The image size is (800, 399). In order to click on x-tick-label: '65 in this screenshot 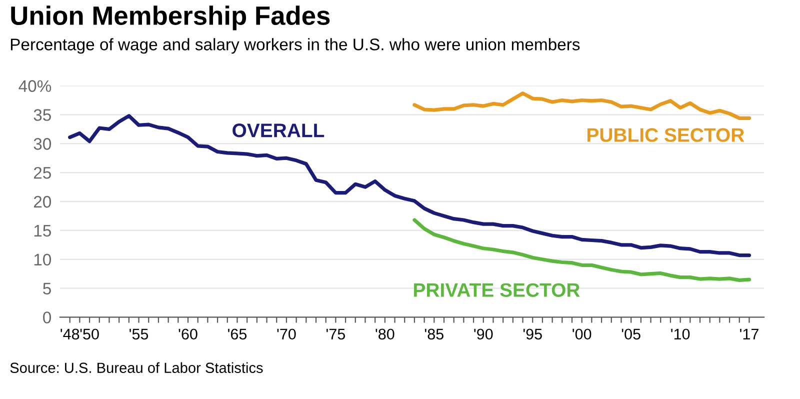, I will do `click(237, 334)`.